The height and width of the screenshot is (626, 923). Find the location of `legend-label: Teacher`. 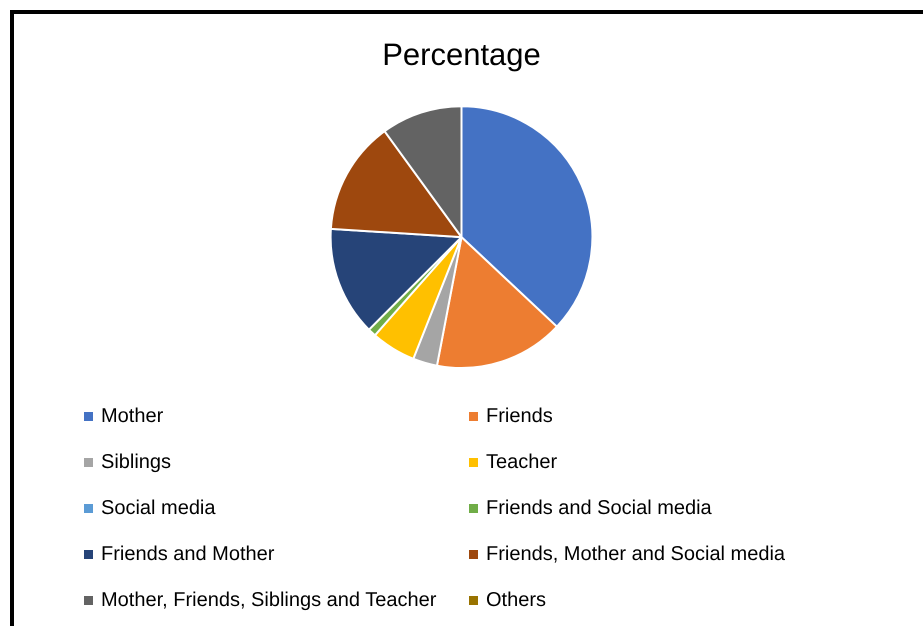

legend-label: Teacher is located at coordinates (522, 462).